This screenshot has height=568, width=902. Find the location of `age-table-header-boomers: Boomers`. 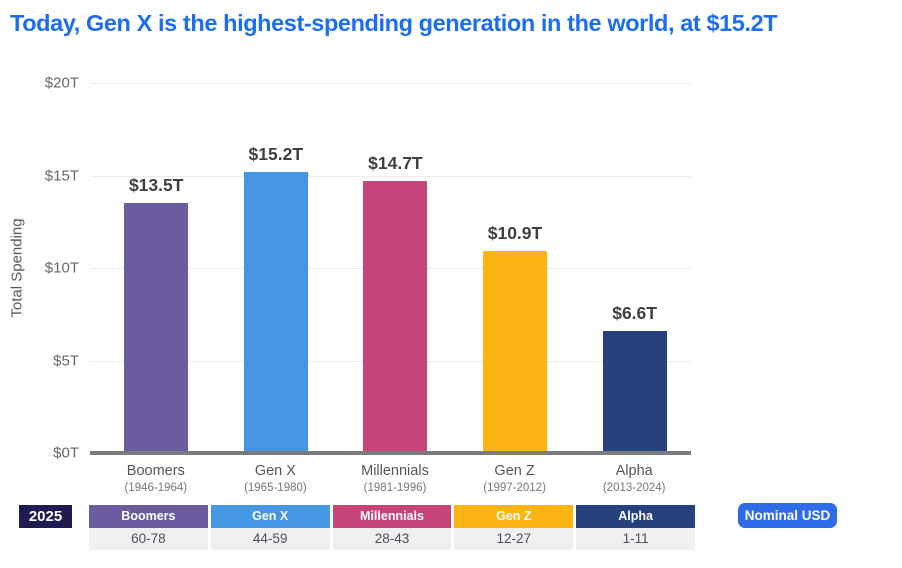

age-table-header-boomers: Boomers is located at coordinates (148, 516).